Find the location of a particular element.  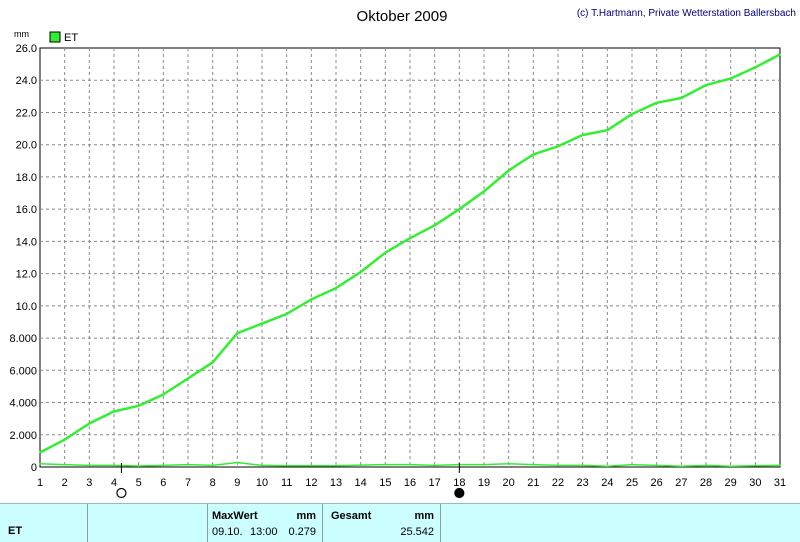

x-tick-label: 20 is located at coordinates (509, 483).